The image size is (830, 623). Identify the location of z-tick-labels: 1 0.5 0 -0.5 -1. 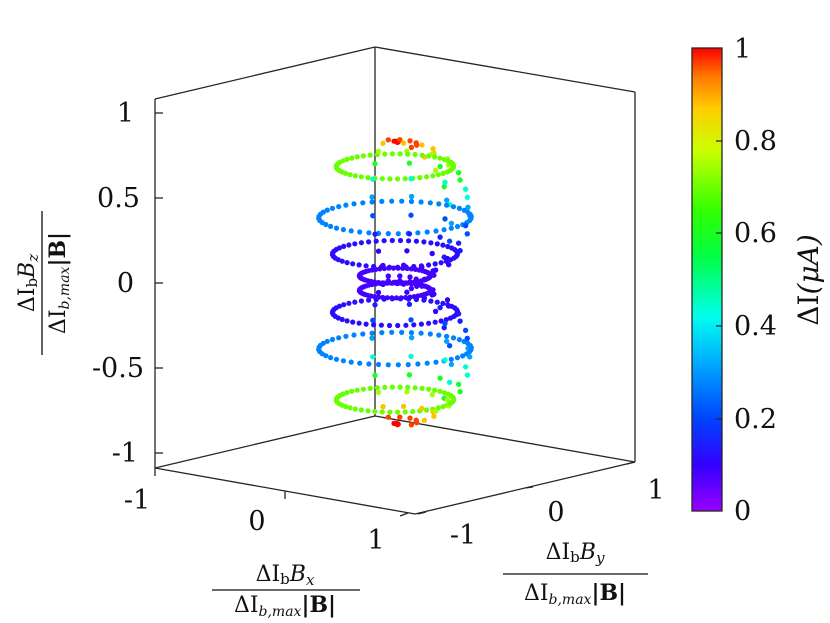
(118, 283).